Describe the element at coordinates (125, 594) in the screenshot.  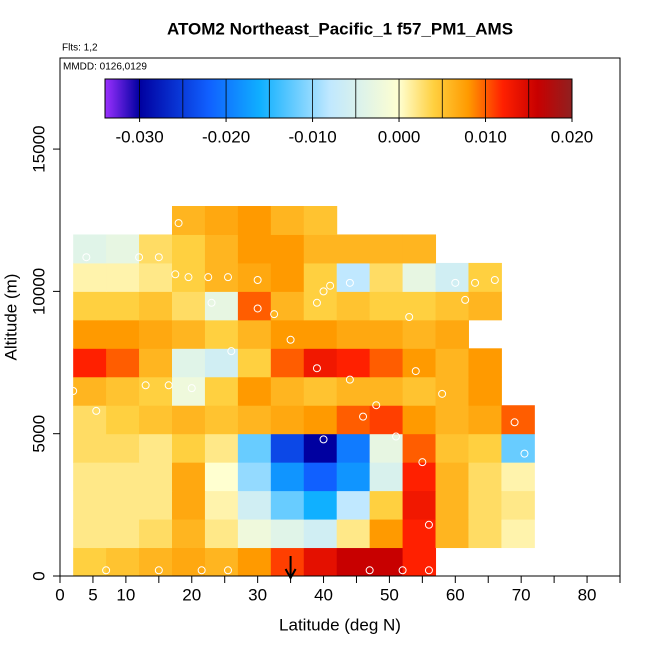
I see `x-tick-label: 10` at that location.